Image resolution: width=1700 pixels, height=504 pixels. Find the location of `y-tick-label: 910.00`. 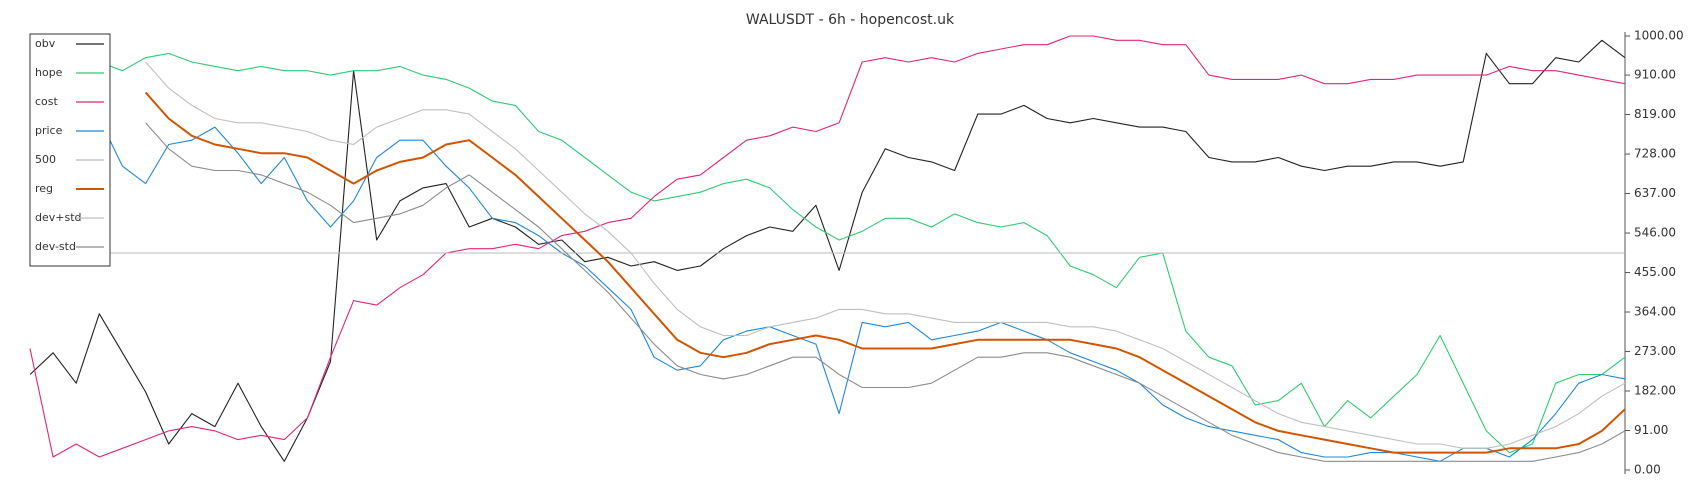

y-tick-label: 910.00 is located at coordinates (1655, 75).